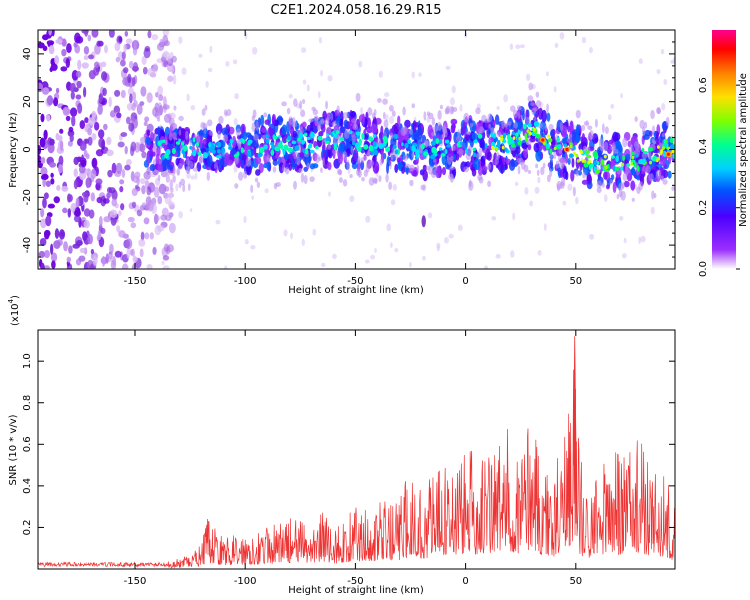 The image size is (750, 600). What do you see at coordinates (14, 310) in the screenshot?
I see `svg-text: (x104)` at bounding box center [14, 310].